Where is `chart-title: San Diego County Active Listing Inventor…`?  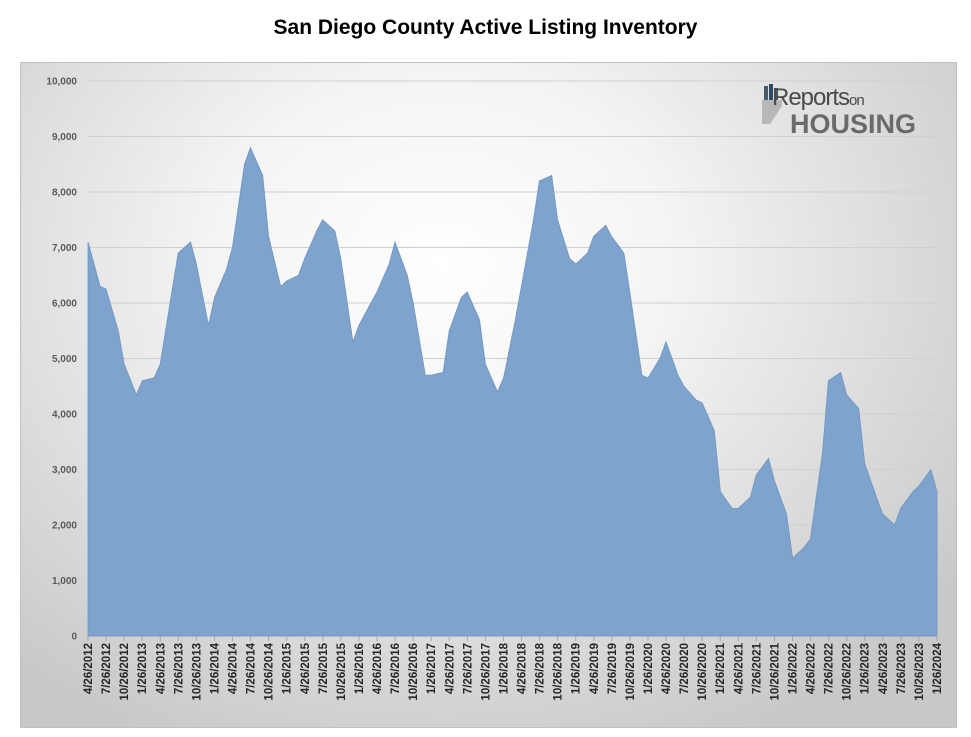
chart-title: San Diego County Active Listing Inventor… is located at coordinates (485, 27).